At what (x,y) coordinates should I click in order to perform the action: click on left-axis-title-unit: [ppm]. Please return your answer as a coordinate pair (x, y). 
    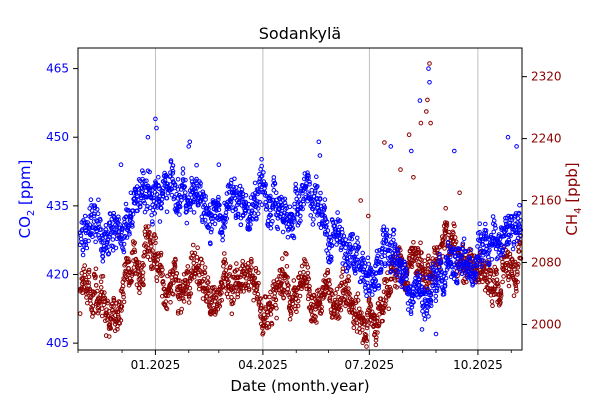
    Looking at the image, I should click on (25, 185).